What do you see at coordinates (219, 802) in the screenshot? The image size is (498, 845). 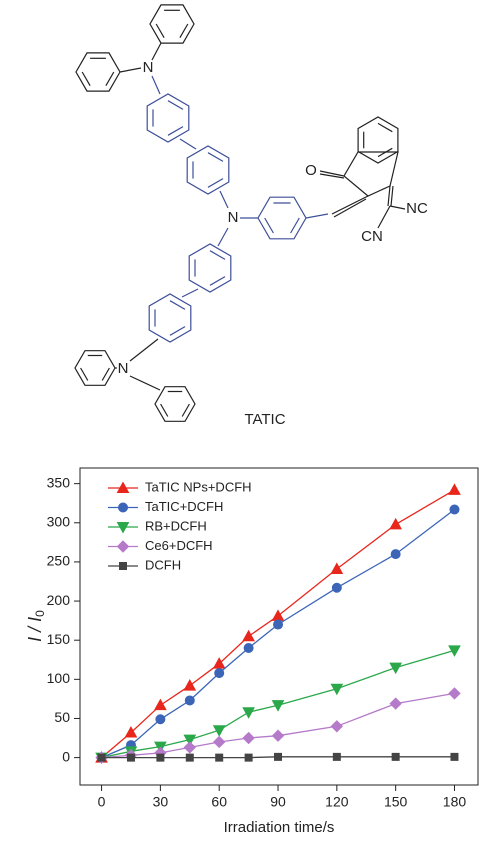 I see `x-tick-label: 60` at bounding box center [219, 802].